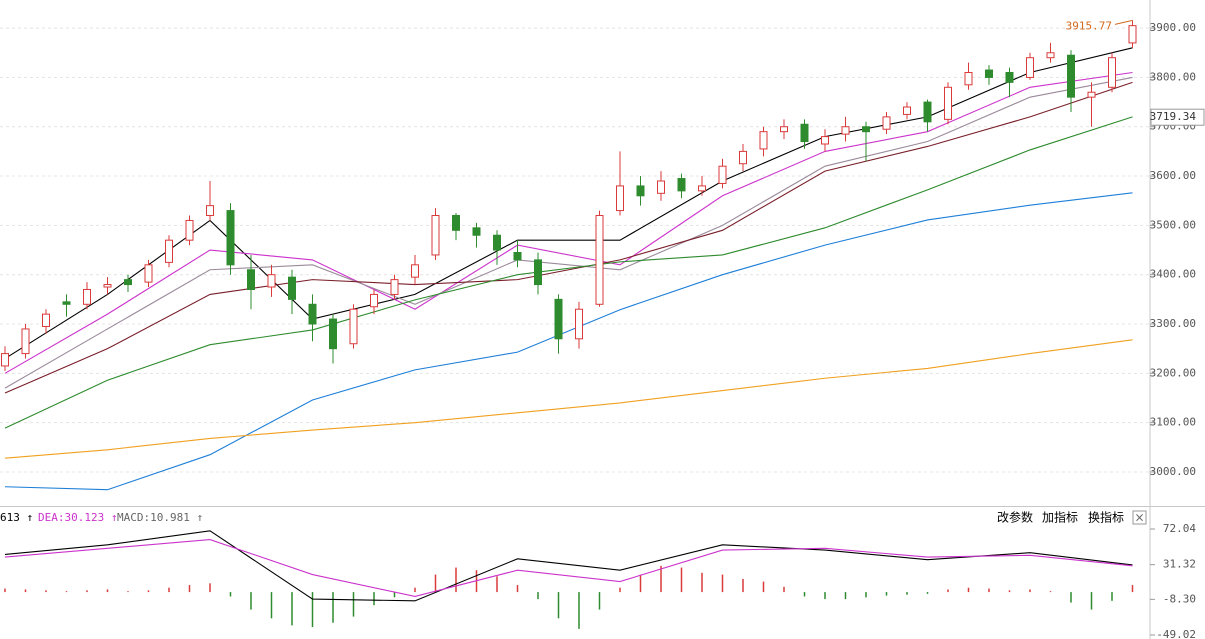  I want to click on y-tick-label: 3400.00, so click(1173, 274).